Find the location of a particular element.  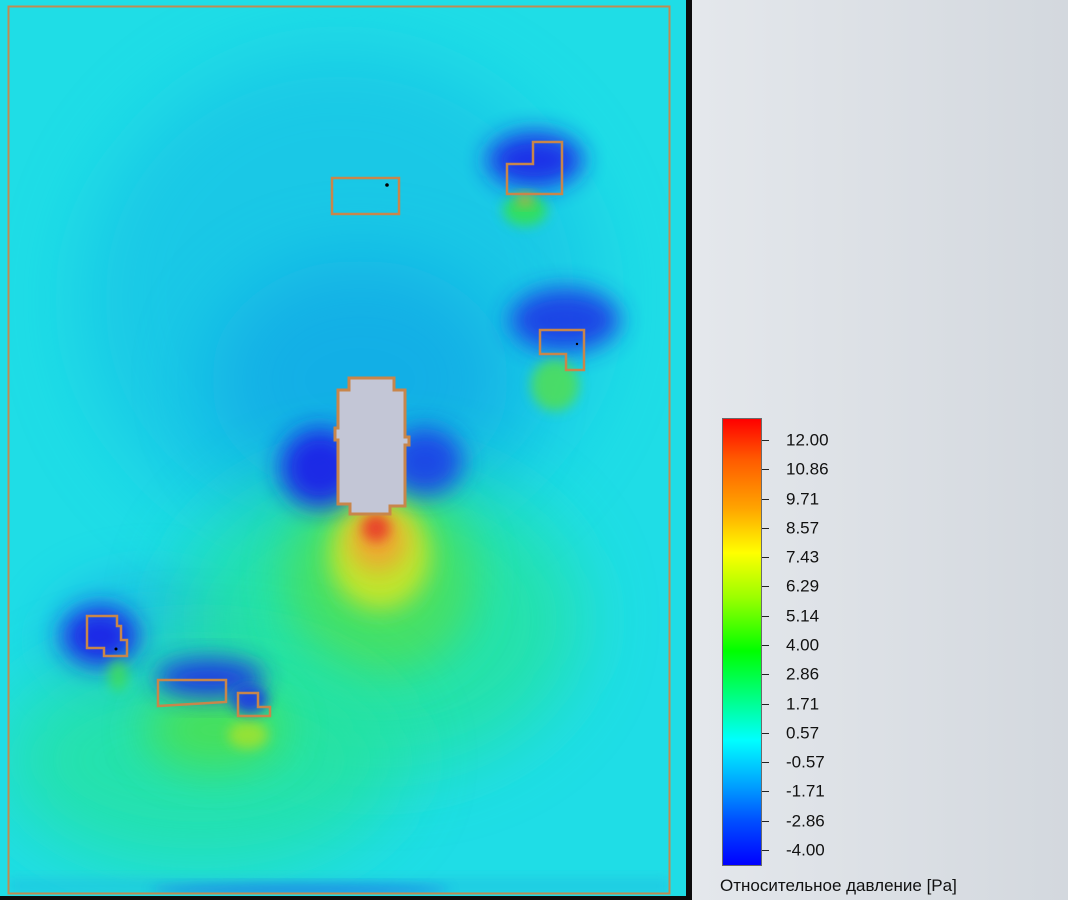

building-south-west-small is located at coordinates (254, 704).